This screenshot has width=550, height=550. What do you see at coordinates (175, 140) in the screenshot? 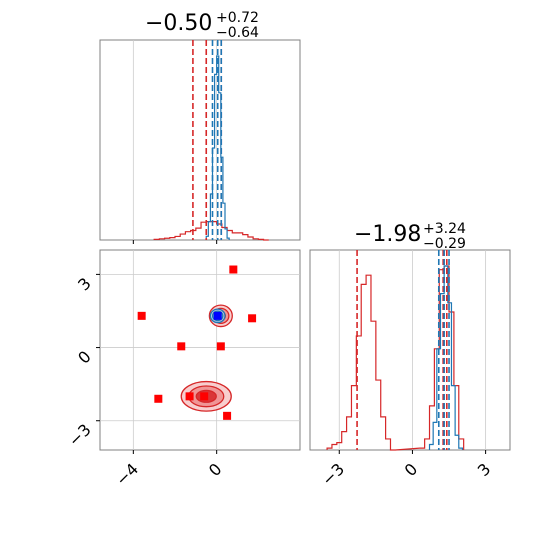
I see `top-left-grid` at bounding box center [175, 140].